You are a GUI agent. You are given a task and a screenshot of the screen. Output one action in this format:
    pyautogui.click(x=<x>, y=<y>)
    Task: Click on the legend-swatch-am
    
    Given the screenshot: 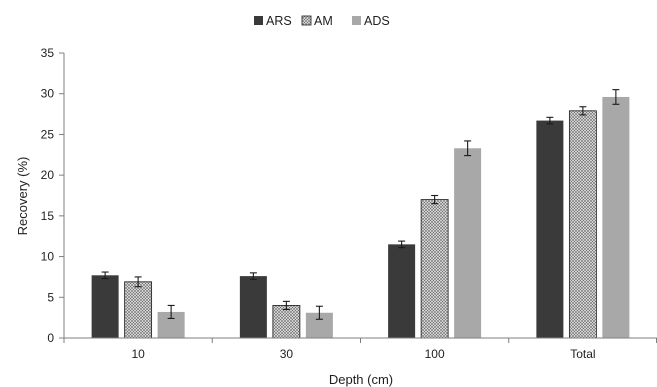 What is the action you would take?
    pyautogui.click(x=306, y=20)
    